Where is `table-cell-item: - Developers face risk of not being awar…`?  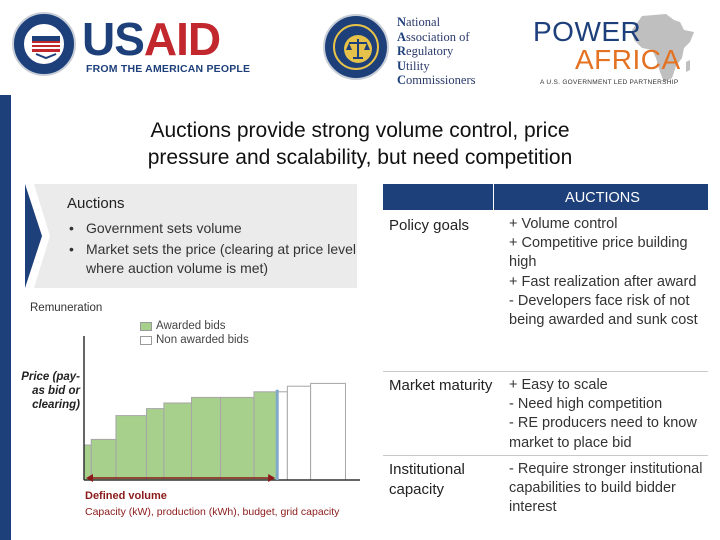 table-cell-item: - Developers face risk of not being awar… is located at coordinates (603, 310).